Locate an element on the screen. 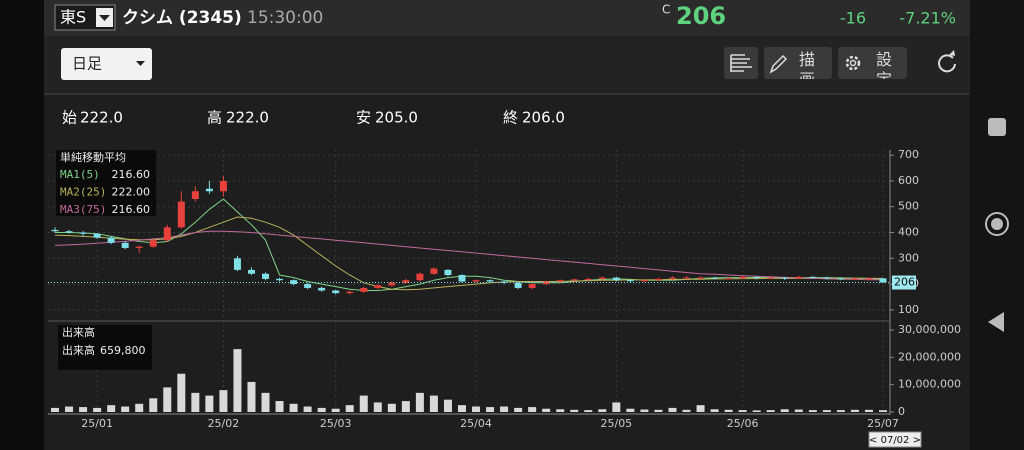 The height and width of the screenshot is (450, 1024). time: 15:30:00 is located at coordinates (285, 18).